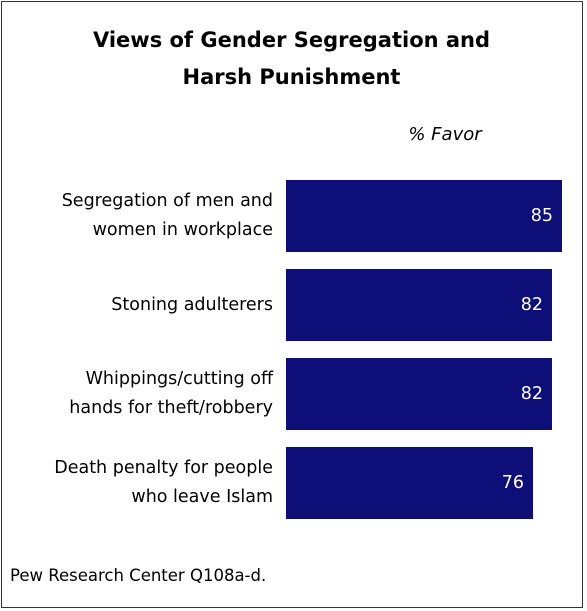  I want to click on bar-category-label-line: hands for theft/robbery, so click(171, 408).